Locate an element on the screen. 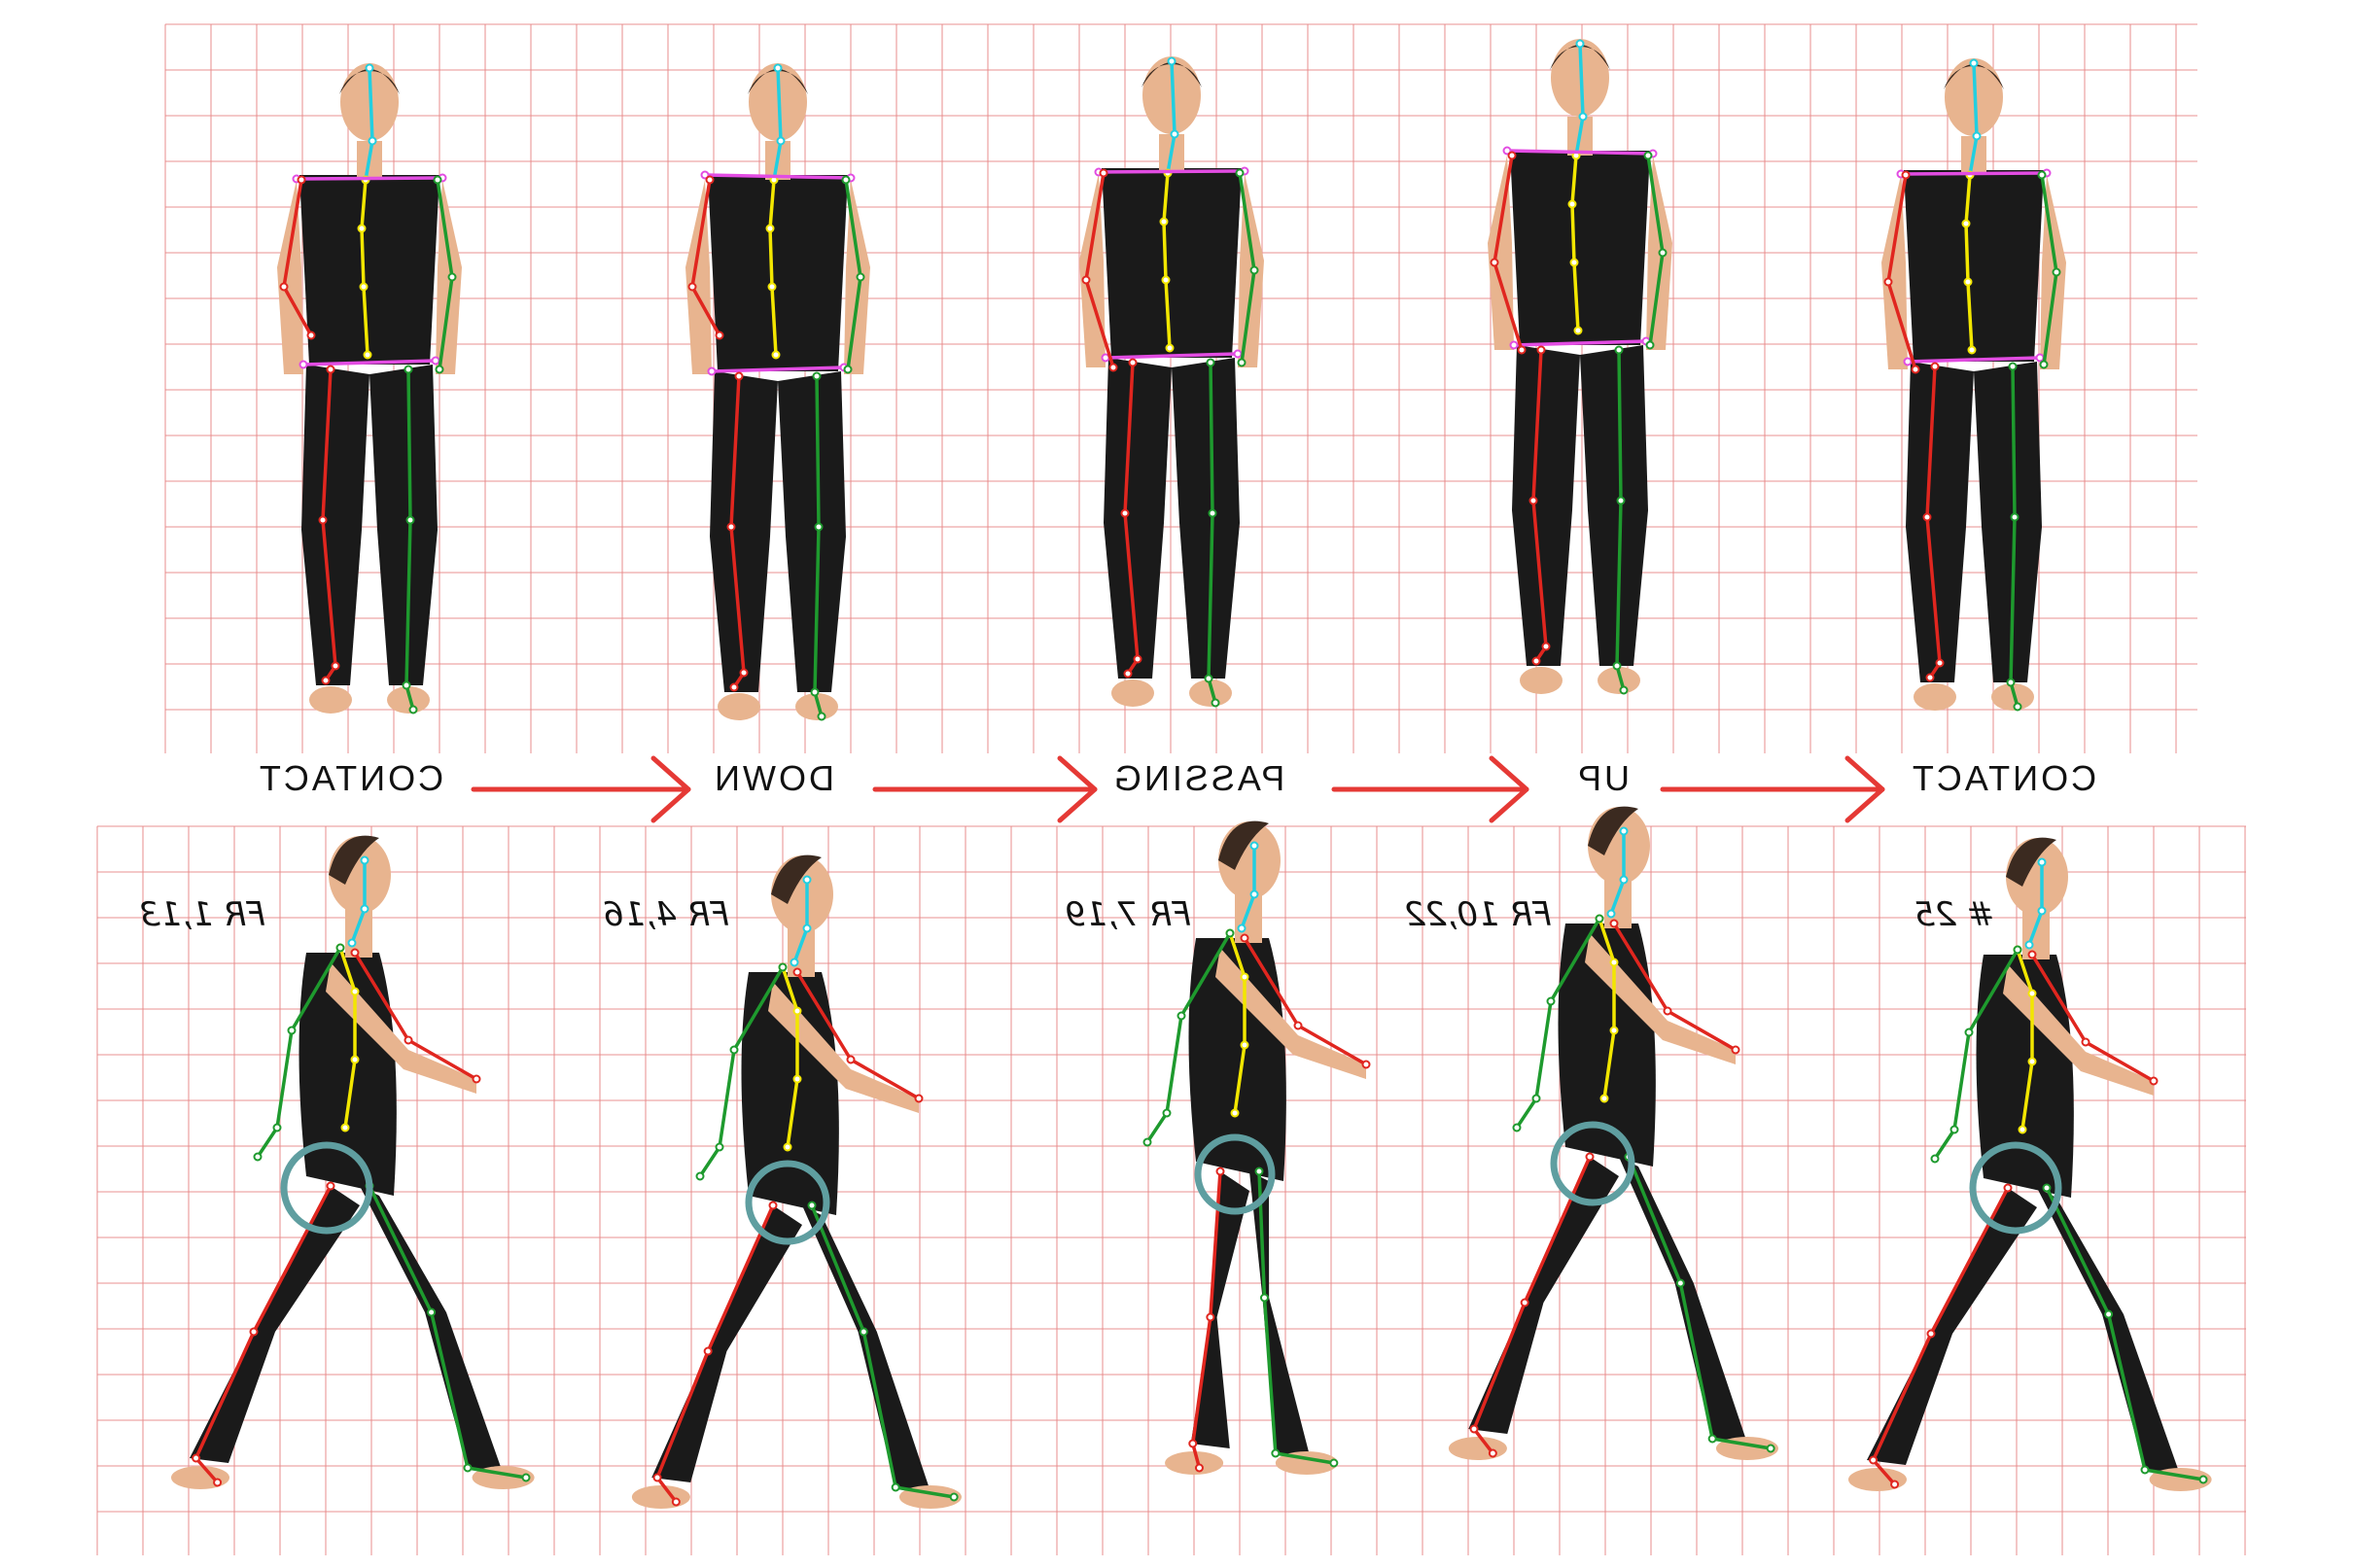  right-leg is located at coordinates (1206, 518).